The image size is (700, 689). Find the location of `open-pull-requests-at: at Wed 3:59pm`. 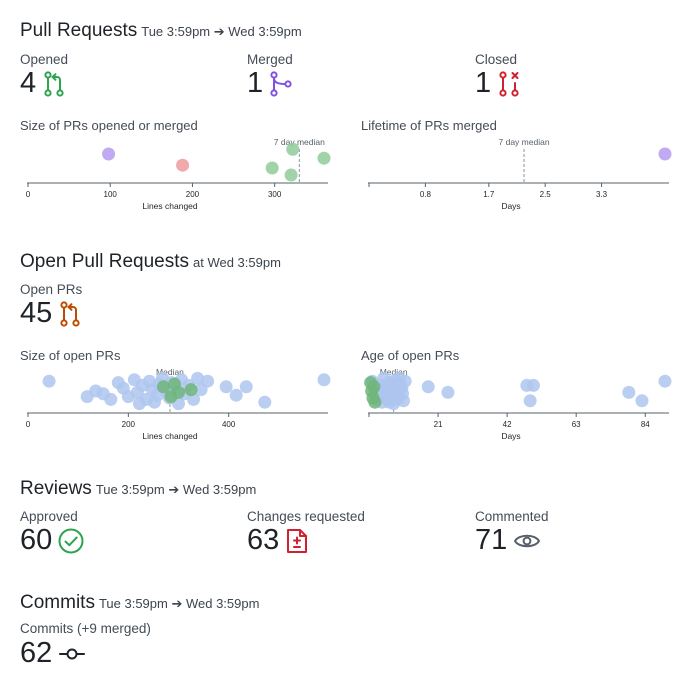

open-pull-requests-at: at Wed 3:59pm is located at coordinates (237, 262).